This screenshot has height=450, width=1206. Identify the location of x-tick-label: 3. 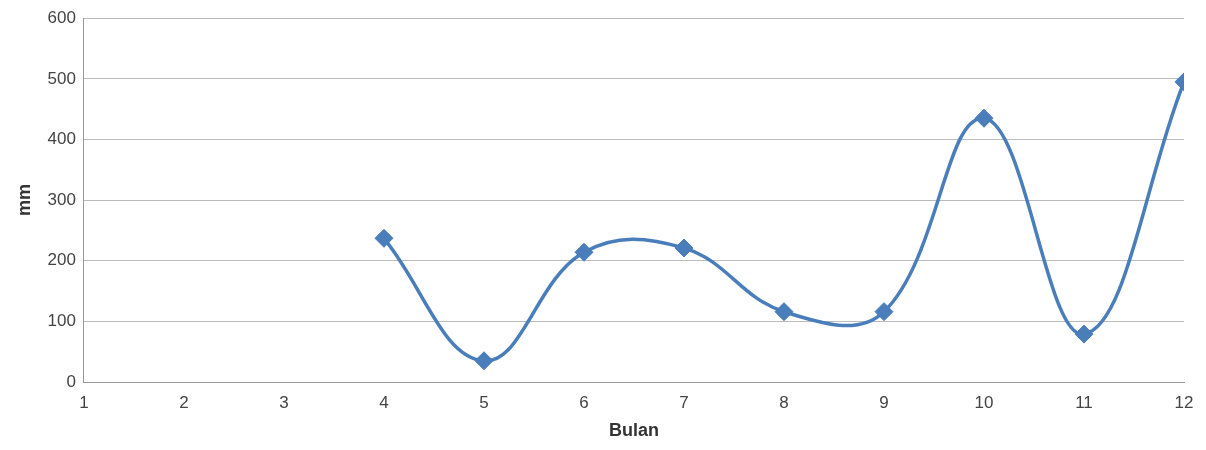
(284, 402).